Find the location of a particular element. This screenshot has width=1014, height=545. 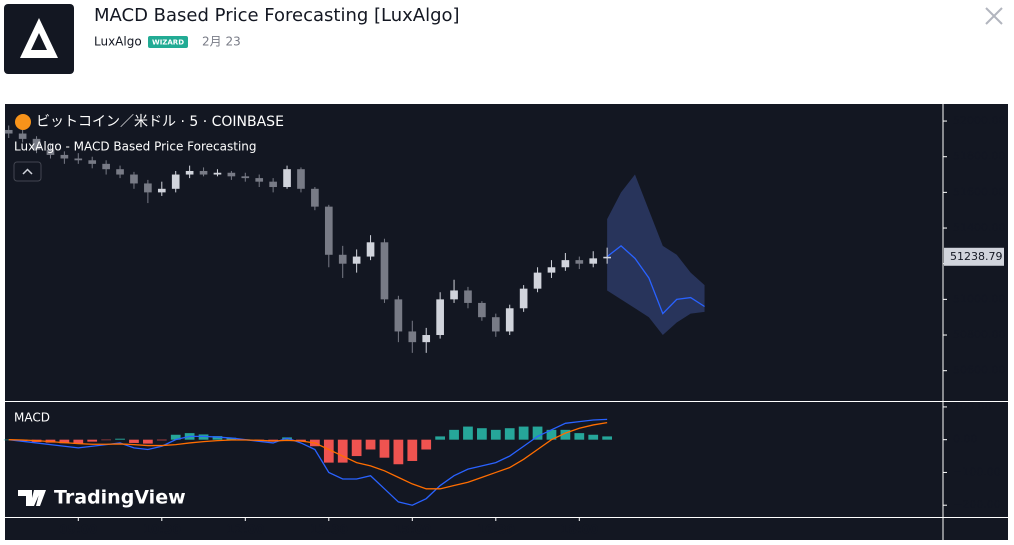

macd-title: MACD is located at coordinates (32, 418).